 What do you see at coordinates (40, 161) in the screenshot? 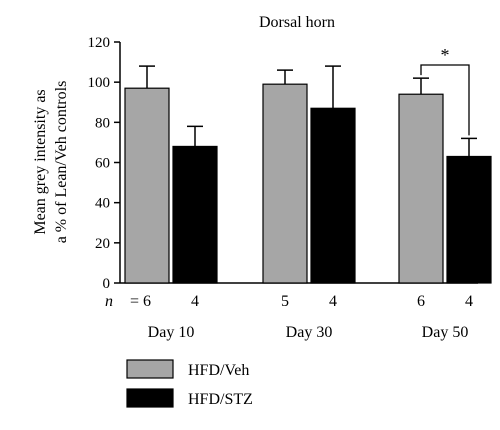
I see `y-axis-label-line-1: Mean grey intensity as` at bounding box center [40, 161].